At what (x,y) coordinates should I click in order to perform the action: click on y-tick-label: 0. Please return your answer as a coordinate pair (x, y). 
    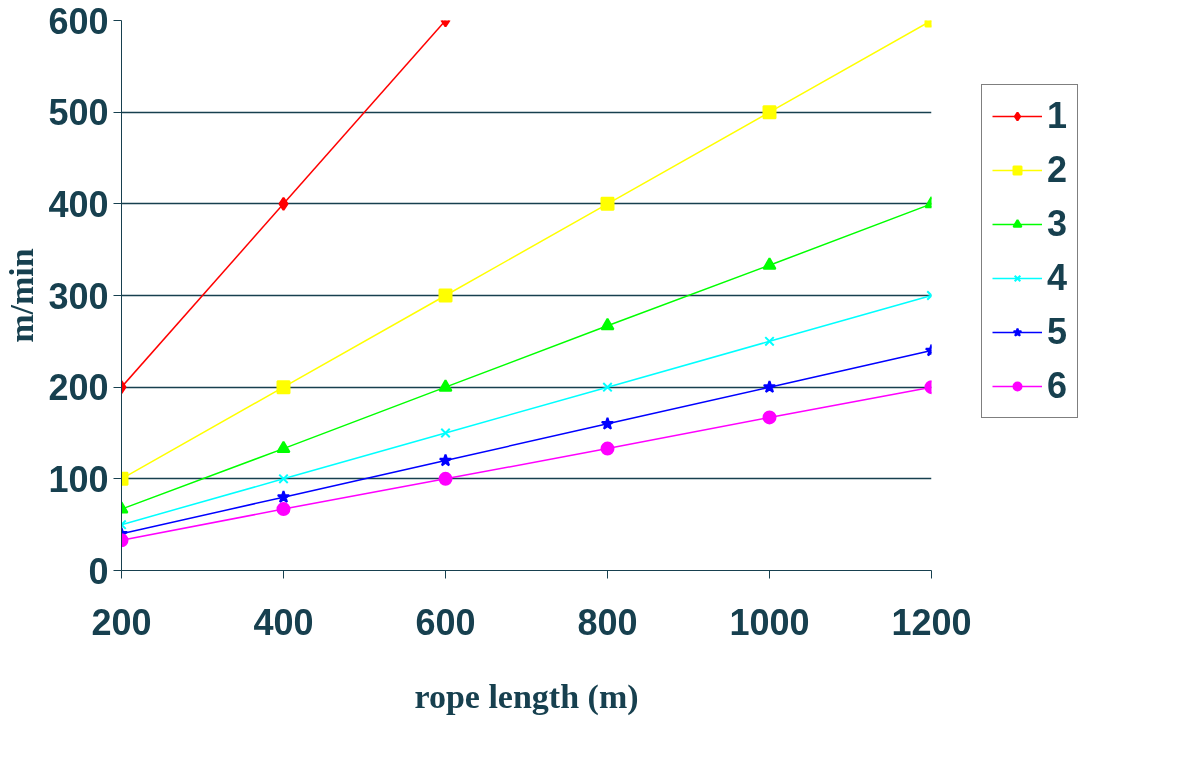
    Looking at the image, I should click on (98, 571).